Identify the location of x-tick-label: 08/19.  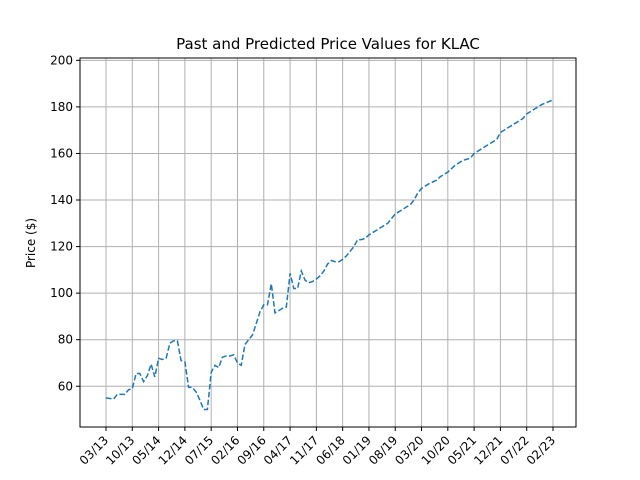
(383, 450).